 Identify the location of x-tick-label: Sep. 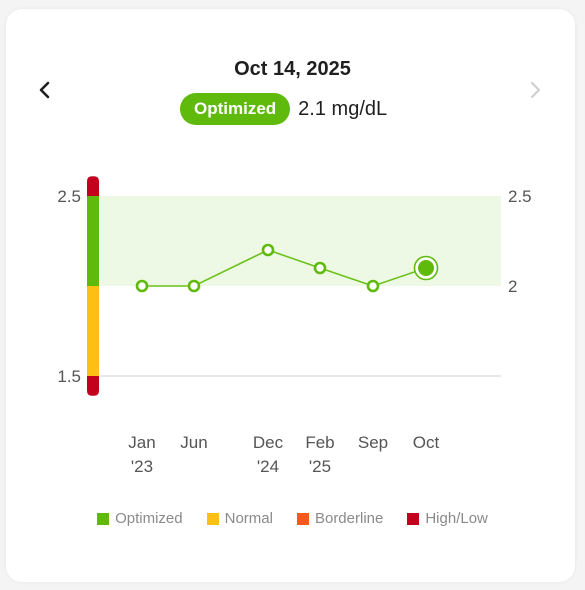
(373, 442).